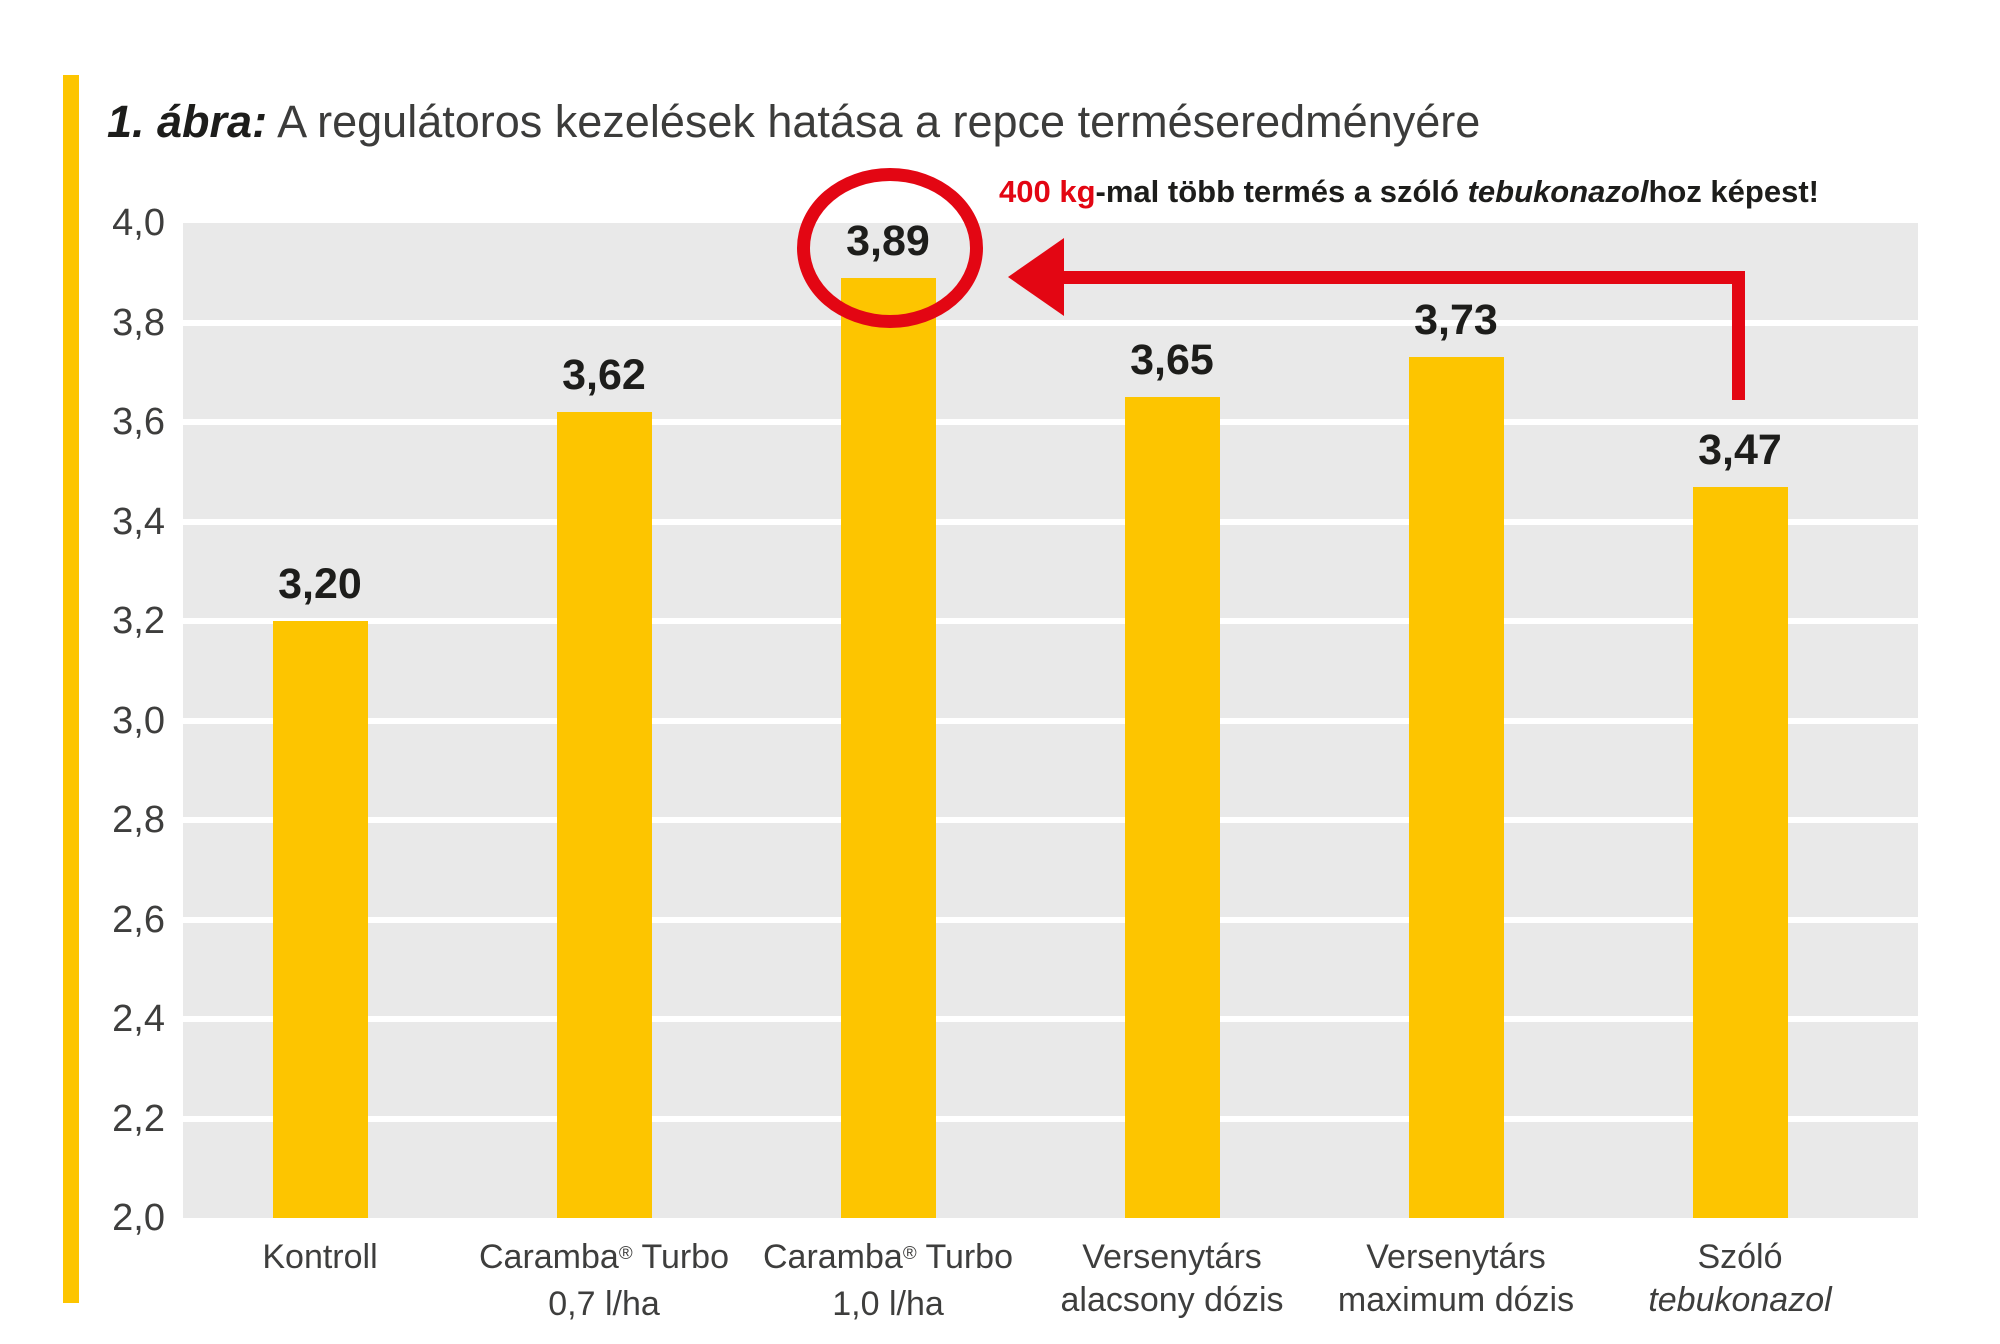  I want to click on bar-value-label: 3,65, so click(1172, 360).